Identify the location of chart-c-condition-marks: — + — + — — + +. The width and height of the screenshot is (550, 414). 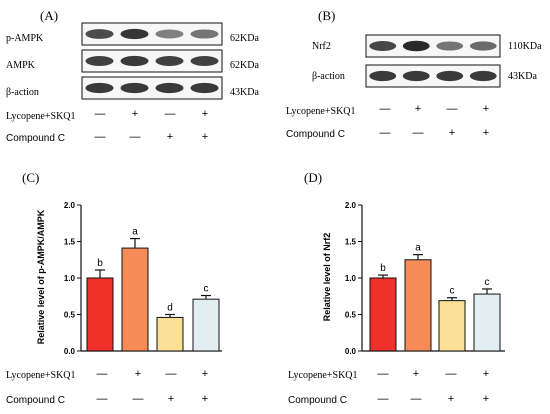
(153, 386).